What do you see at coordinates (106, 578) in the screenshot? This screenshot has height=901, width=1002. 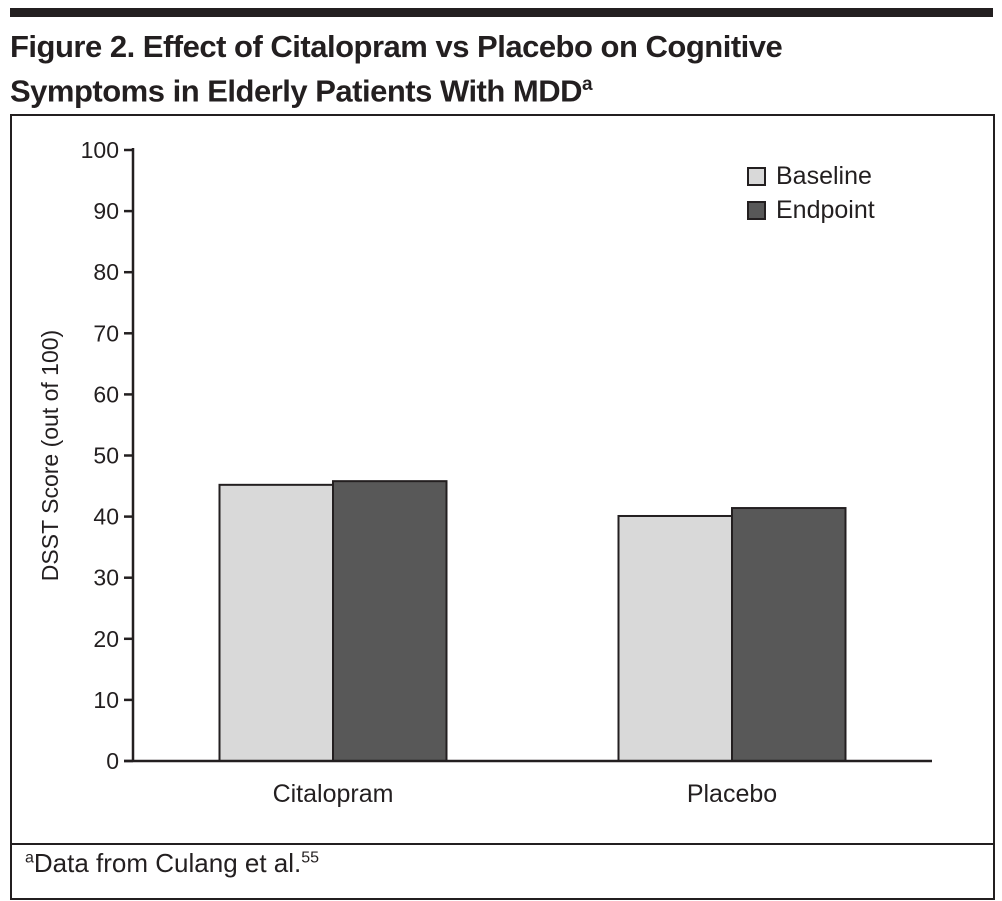 I see `y-tick-label: 30` at bounding box center [106, 578].